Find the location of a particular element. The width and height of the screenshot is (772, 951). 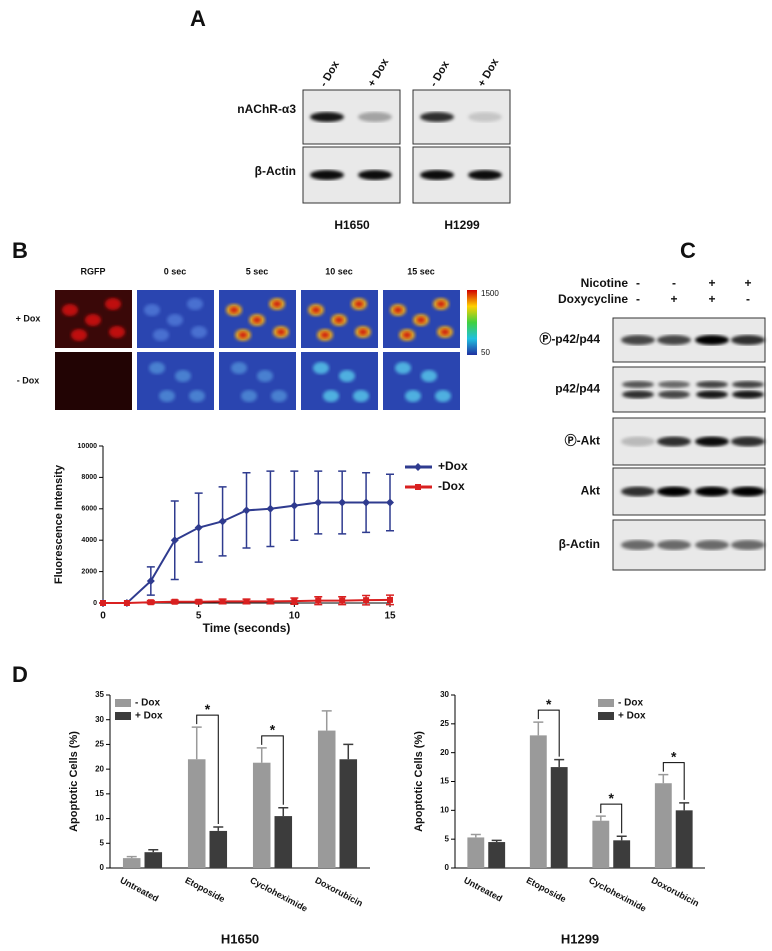

legend-label: +Dox is located at coordinates (453, 466).